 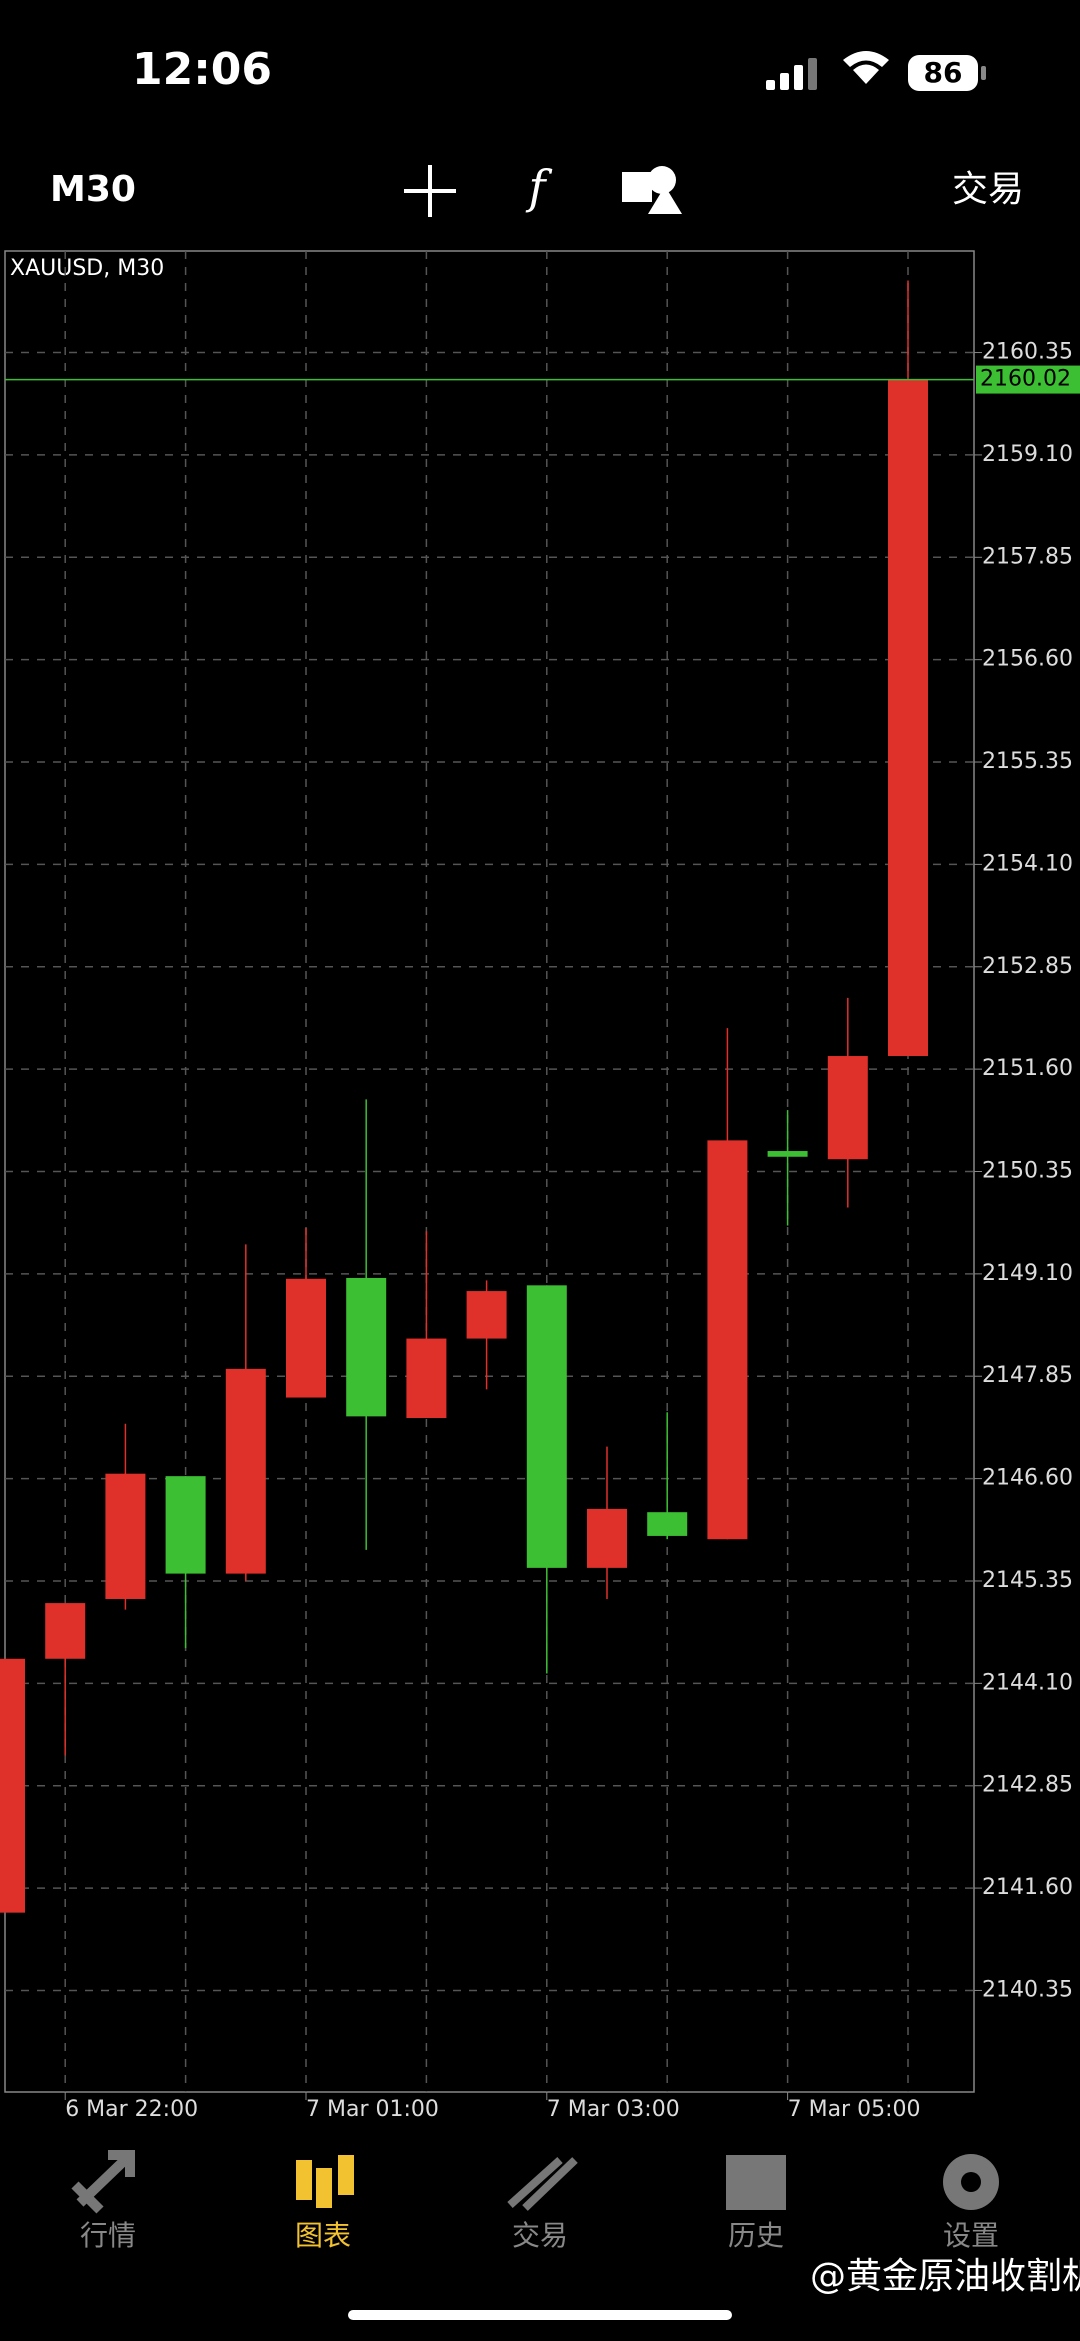 What do you see at coordinates (866, 67) in the screenshot?
I see `wifi-icon` at bounding box center [866, 67].